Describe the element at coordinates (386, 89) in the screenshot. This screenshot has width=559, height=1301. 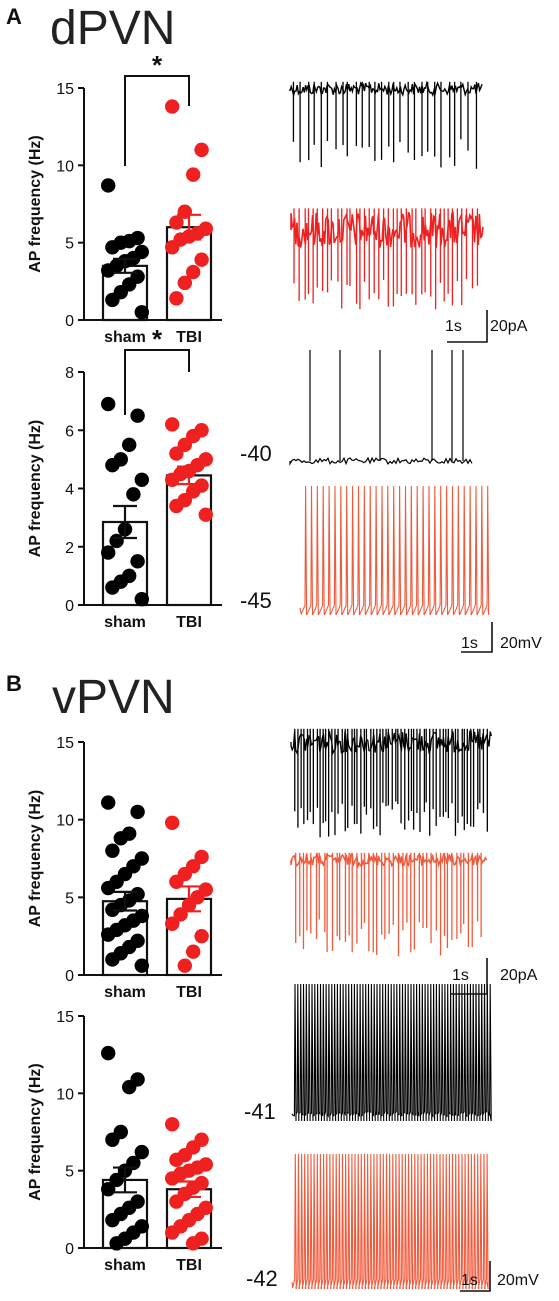
I see `trace-dpvn-sham-vc-baseline` at that location.